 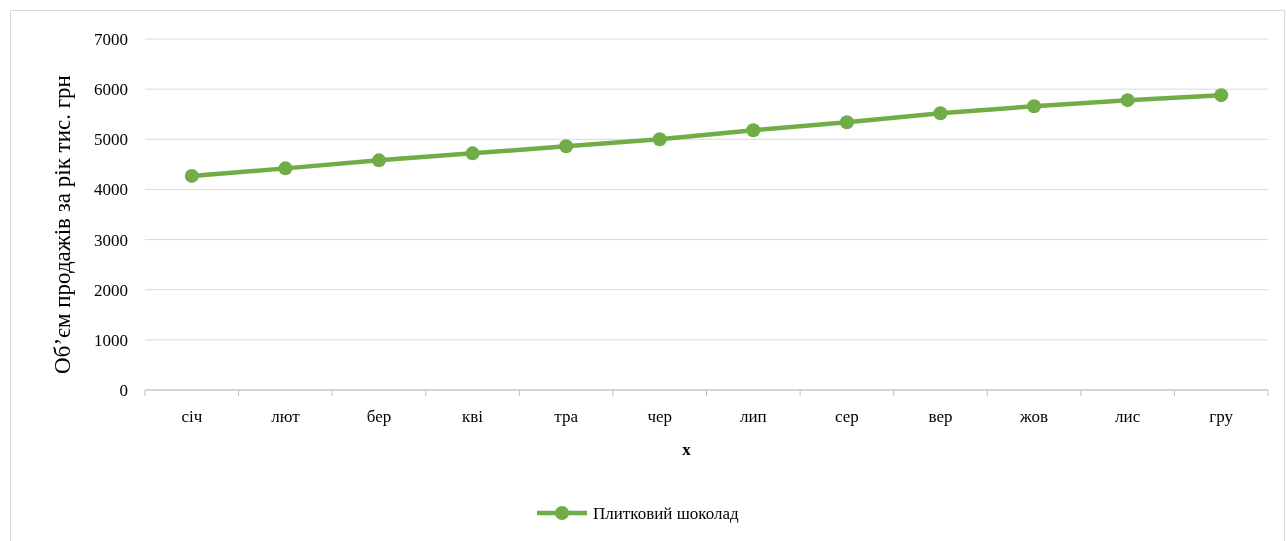 I want to click on x-tick-label: вер, so click(x=940, y=416).